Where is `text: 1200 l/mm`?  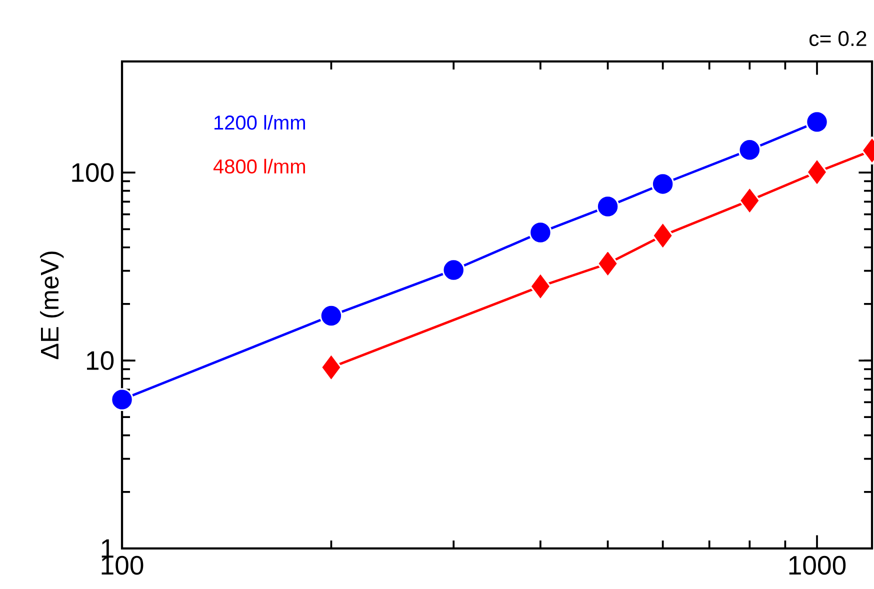
text: 1200 l/mm is located at coordinates (259, 122).